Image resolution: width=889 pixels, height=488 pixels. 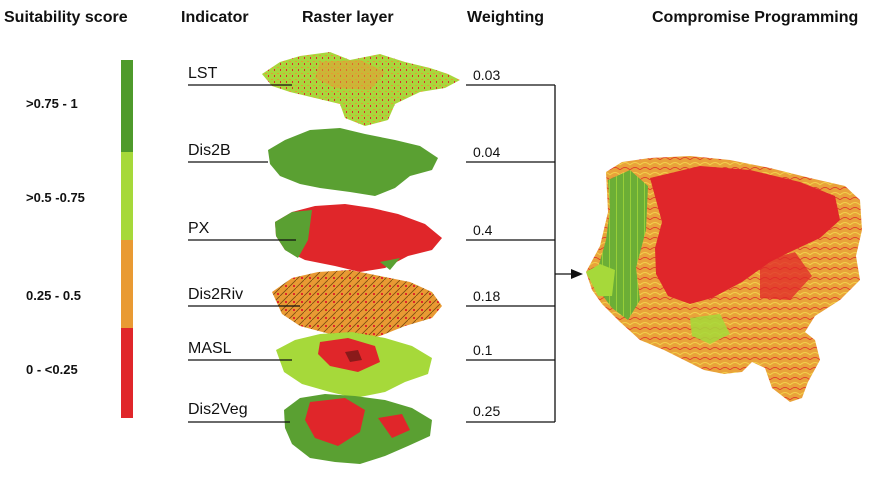 What do you see at coordinates (127, 284) in the screenshot?
I see `legend-swatch-mid-low` at bounding box center [127, 284].